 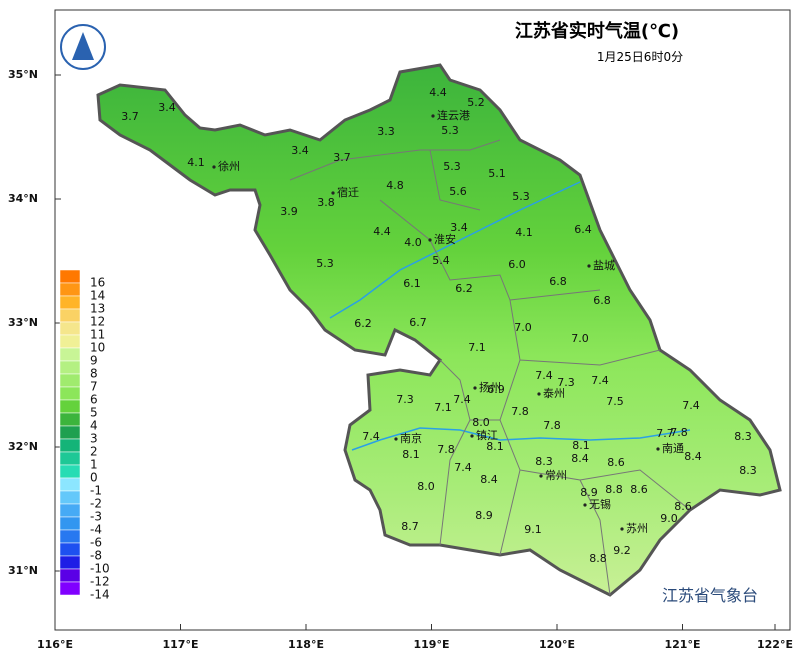 What do you see at coordinates (55, 644) in the screenshot?
I see `lon-label: 116°E` at bounding box center [55, 644].